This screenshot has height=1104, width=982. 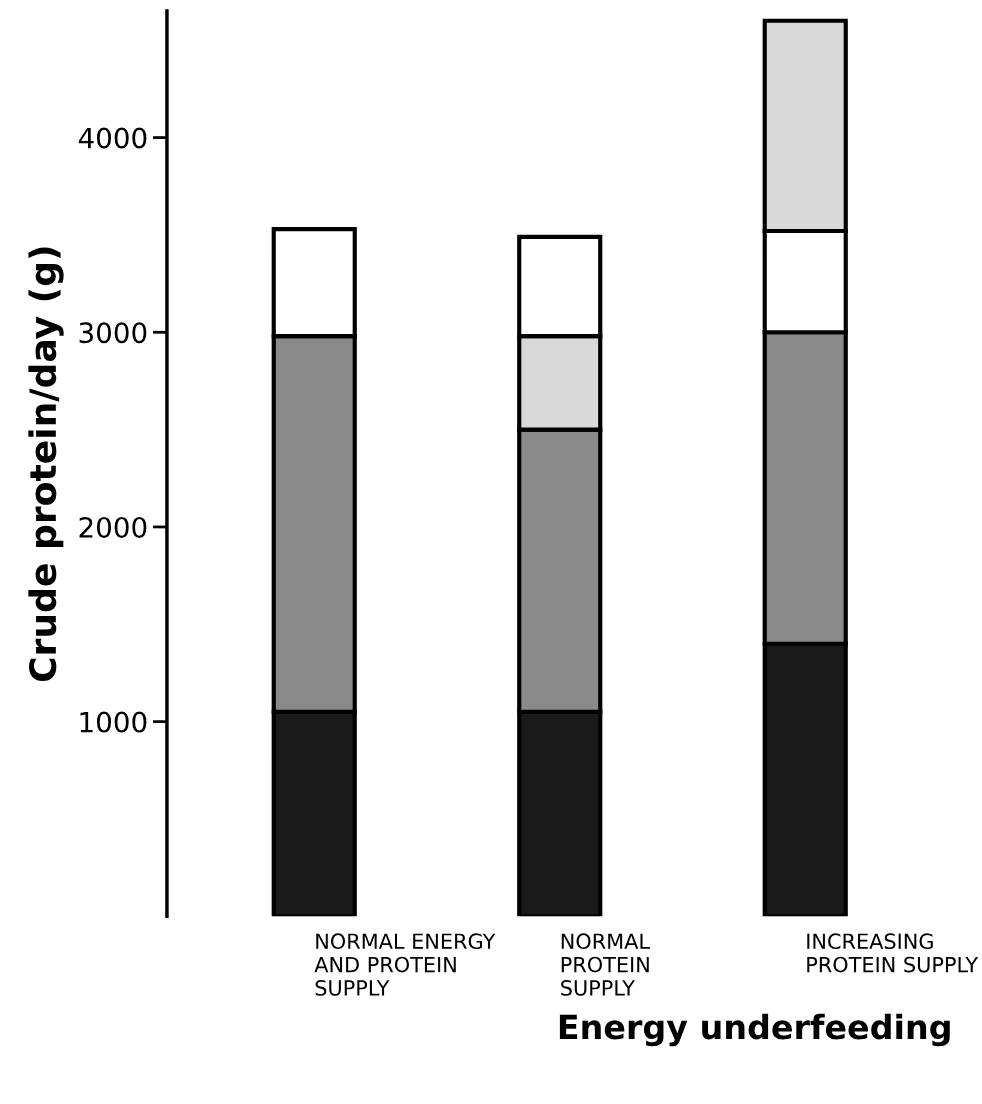 What do you see at coordinates (605, 964) in the screenshot?
I see `x-tick-label: NORMAL PROTEIN SUPPLY` at bounding box center [605, 964].